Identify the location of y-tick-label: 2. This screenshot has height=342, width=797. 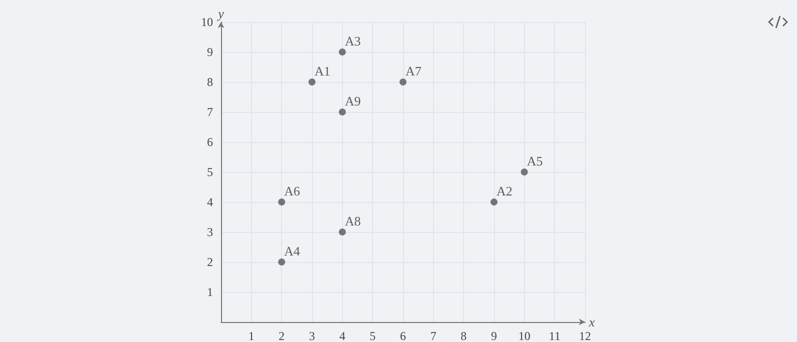
(210, 262).